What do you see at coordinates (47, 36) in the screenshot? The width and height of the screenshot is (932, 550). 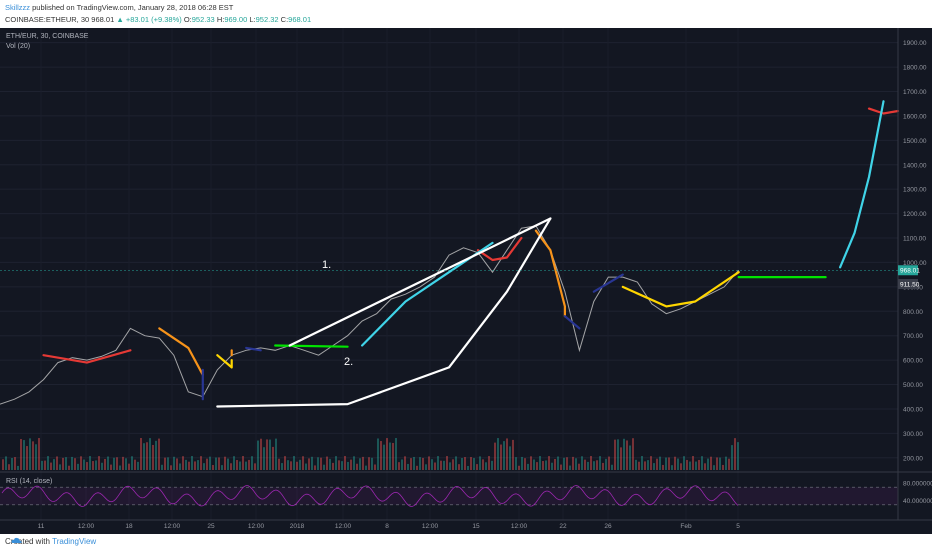 I see `chart-title: ETH/EUR, 30, COINBASE` at bounding box center [47, 36].